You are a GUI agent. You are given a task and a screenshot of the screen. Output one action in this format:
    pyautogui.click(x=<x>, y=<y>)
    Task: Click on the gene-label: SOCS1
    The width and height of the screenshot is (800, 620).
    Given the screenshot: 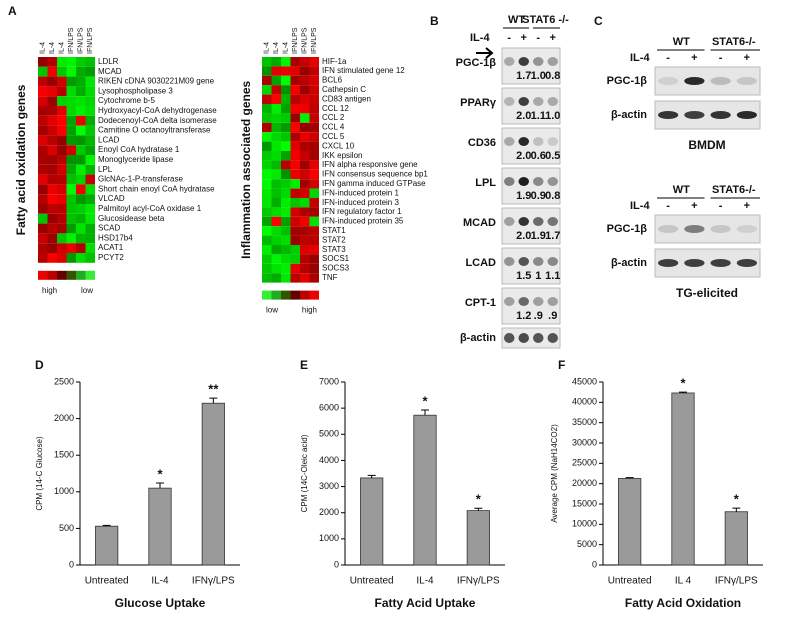 What is the action you would take?
    pyautogui.click(x=336, y=258)
    